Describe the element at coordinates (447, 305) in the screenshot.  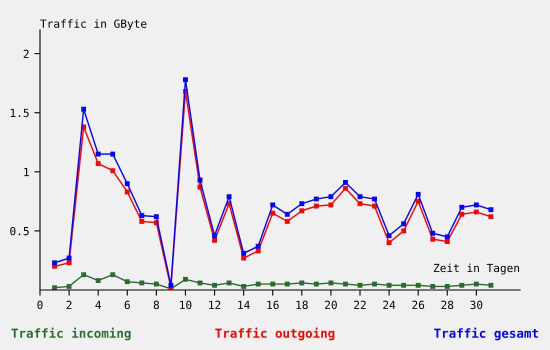
I see `x-tick-label: 28` at that location.